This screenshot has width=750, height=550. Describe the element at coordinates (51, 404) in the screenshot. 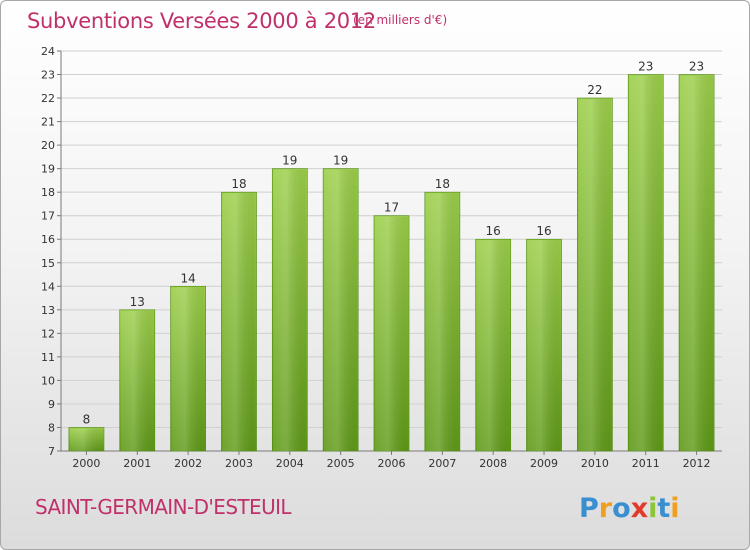

I see `y-tick-label: 9` at that location.